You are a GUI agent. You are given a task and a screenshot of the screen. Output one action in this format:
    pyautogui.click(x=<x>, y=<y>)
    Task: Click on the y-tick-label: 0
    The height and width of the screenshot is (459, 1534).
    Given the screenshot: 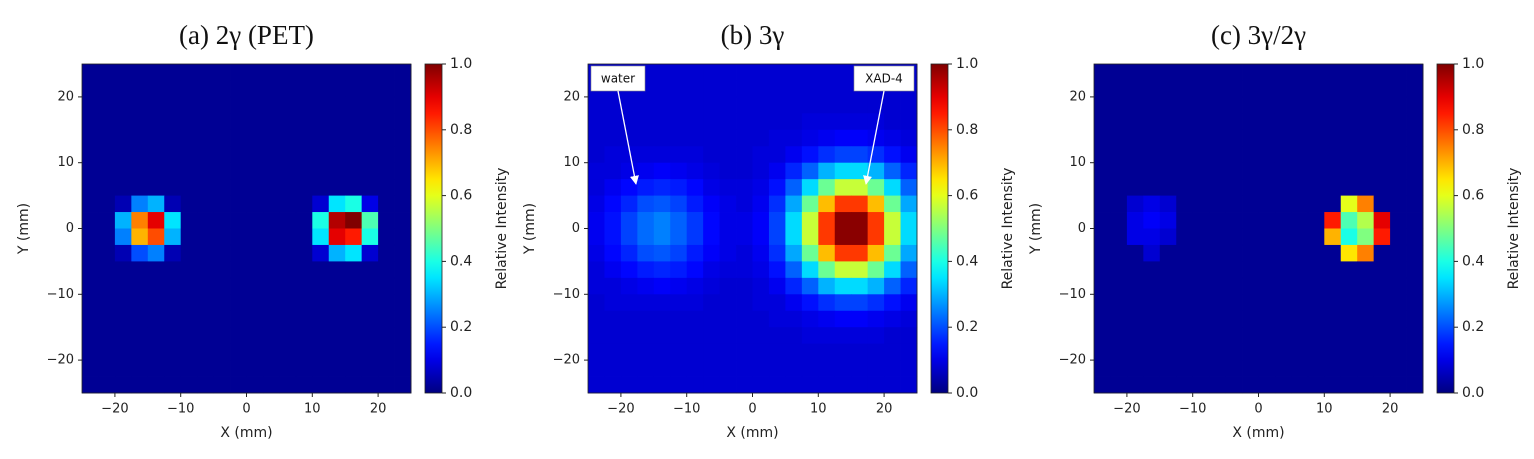 What is the action you would take?
    pyautogui.click(x=70, y=228)
    